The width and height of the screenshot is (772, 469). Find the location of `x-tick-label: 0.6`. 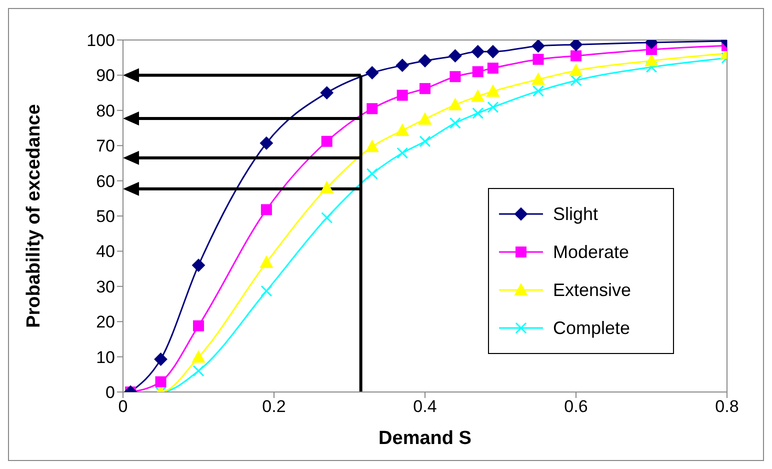

x-tick-label: 0.6 is located at coordinates (576, 406).